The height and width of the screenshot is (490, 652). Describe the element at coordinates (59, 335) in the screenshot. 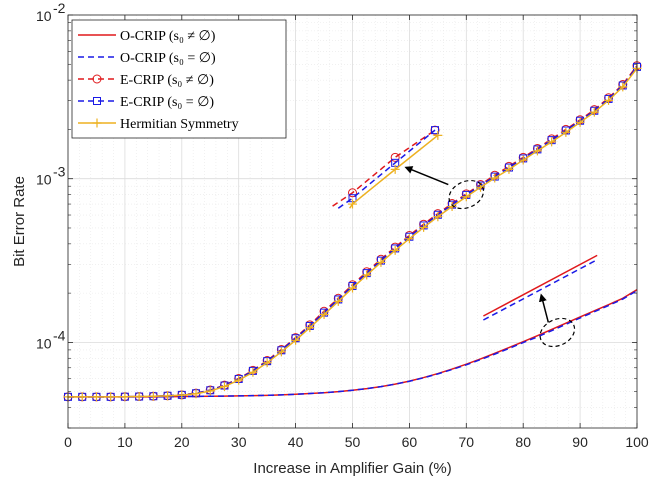

I see `y-tick-label-exponent: -4` at that location.